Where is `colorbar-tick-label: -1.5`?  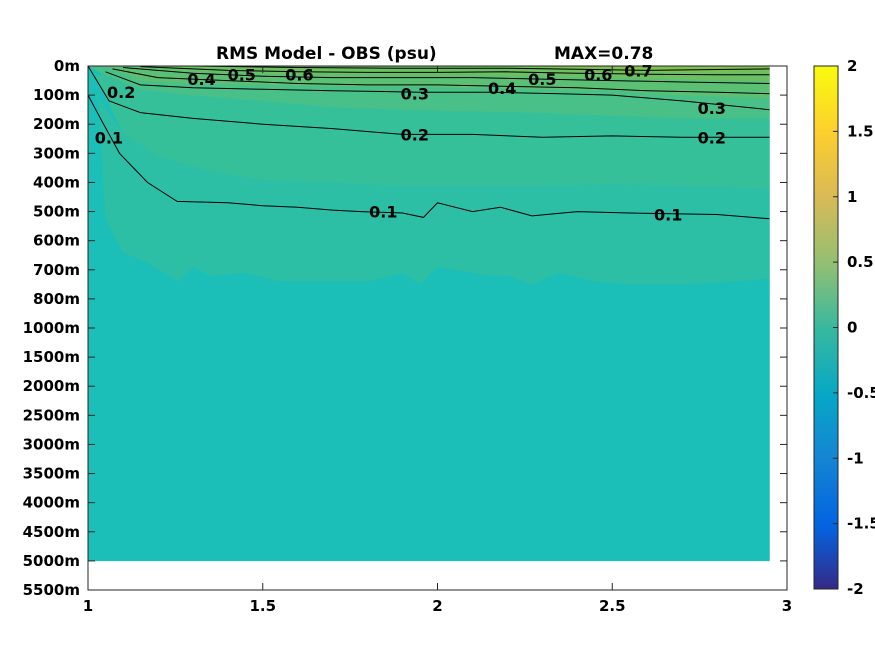
colorbar-tick-label: -1.5 is located at coordinates (861, 524).